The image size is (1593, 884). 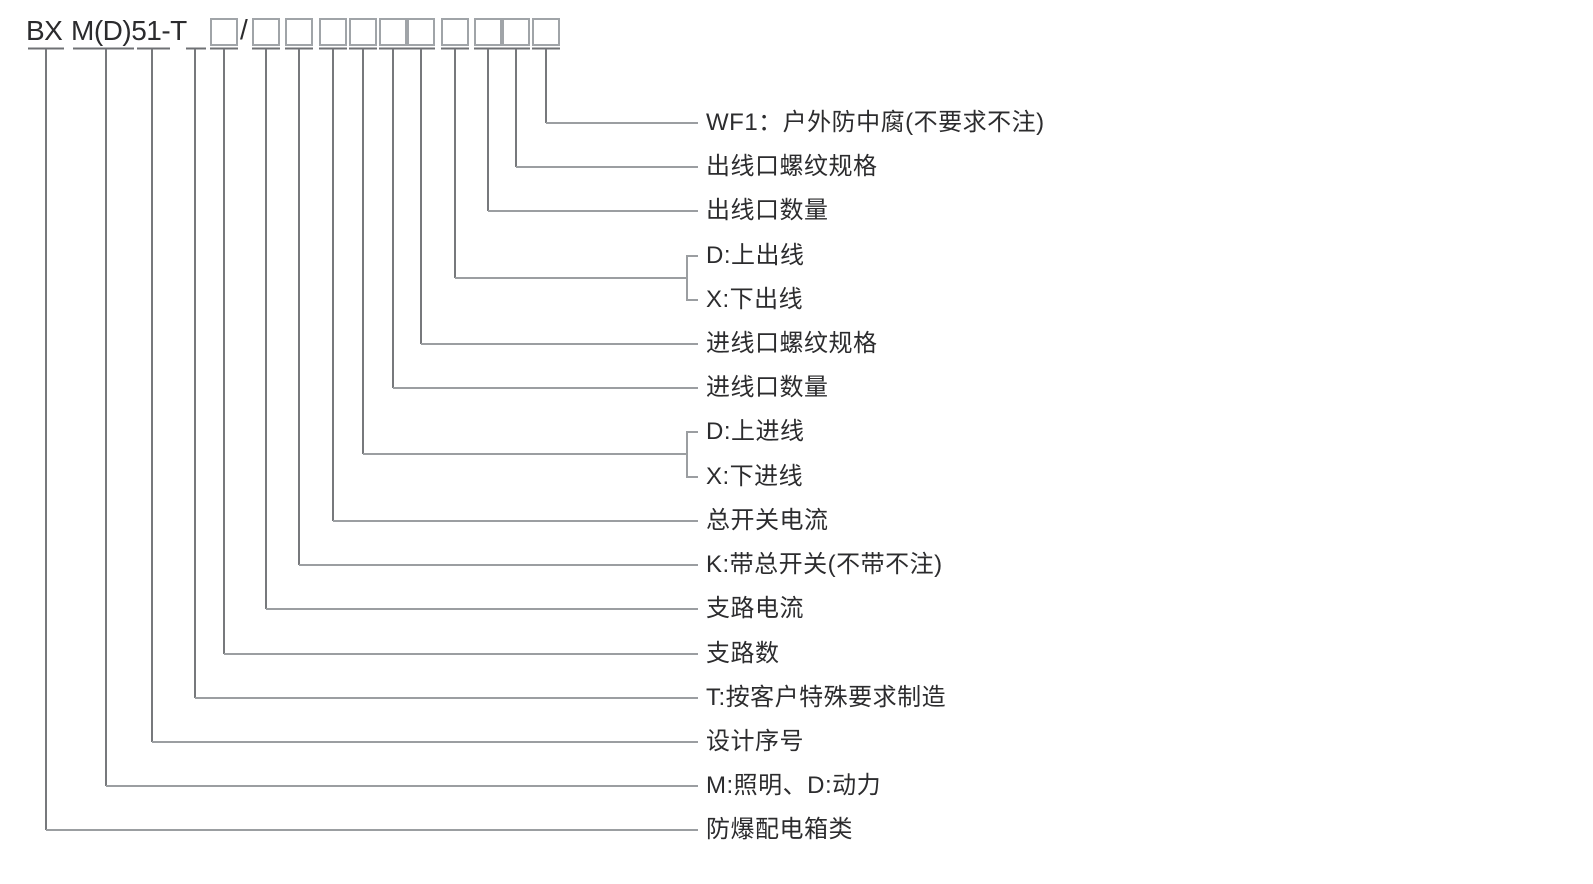 I want to click on legend-inlet-bottom: X:下进线, so click(x=755, y=476).